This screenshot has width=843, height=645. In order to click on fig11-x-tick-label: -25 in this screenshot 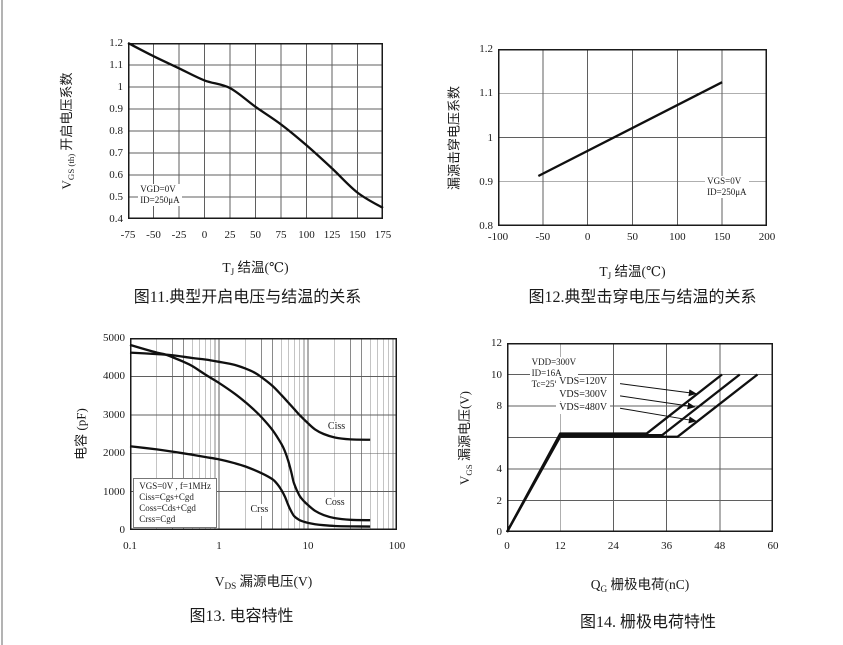, I will do `click(179, 235)`.